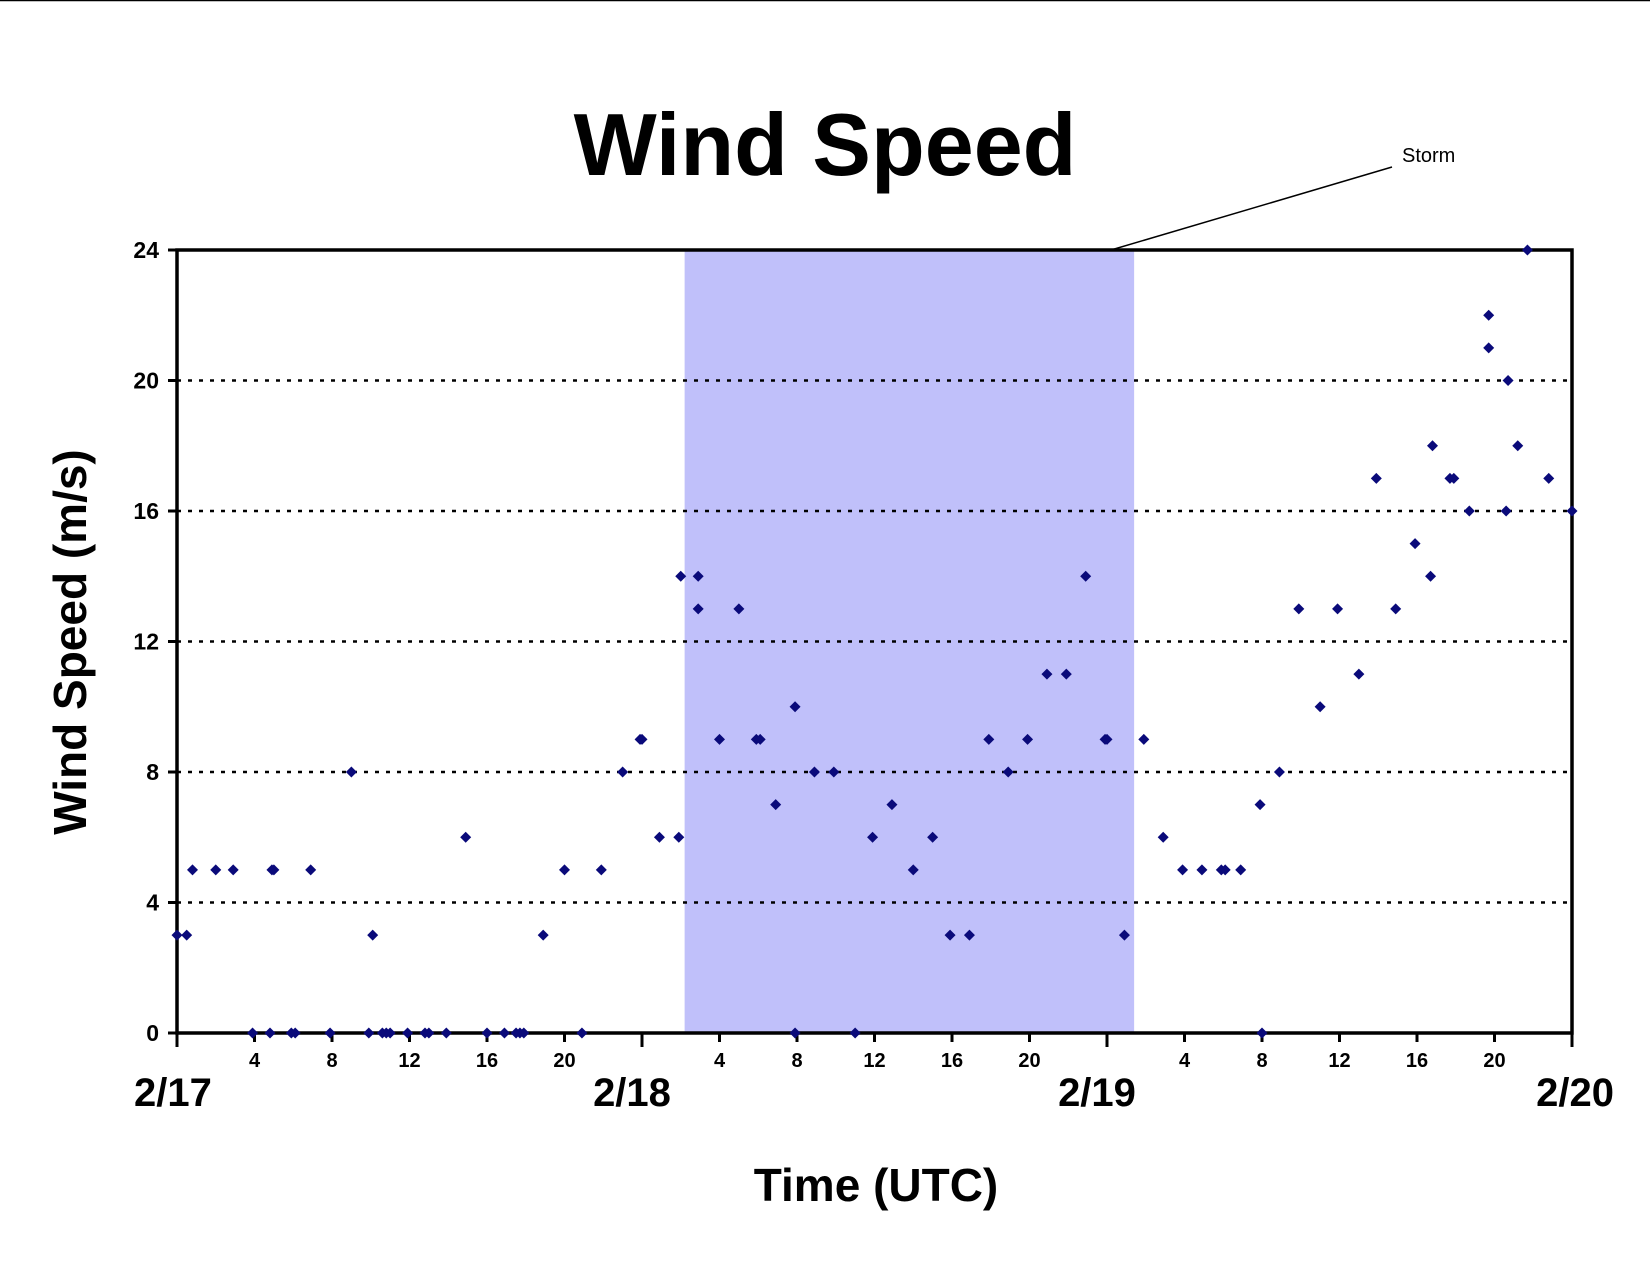 Image resolution: width=1650 pixels, height=1275 pixels. I want to click on day-label: 2/20, so click(1575, 1093).